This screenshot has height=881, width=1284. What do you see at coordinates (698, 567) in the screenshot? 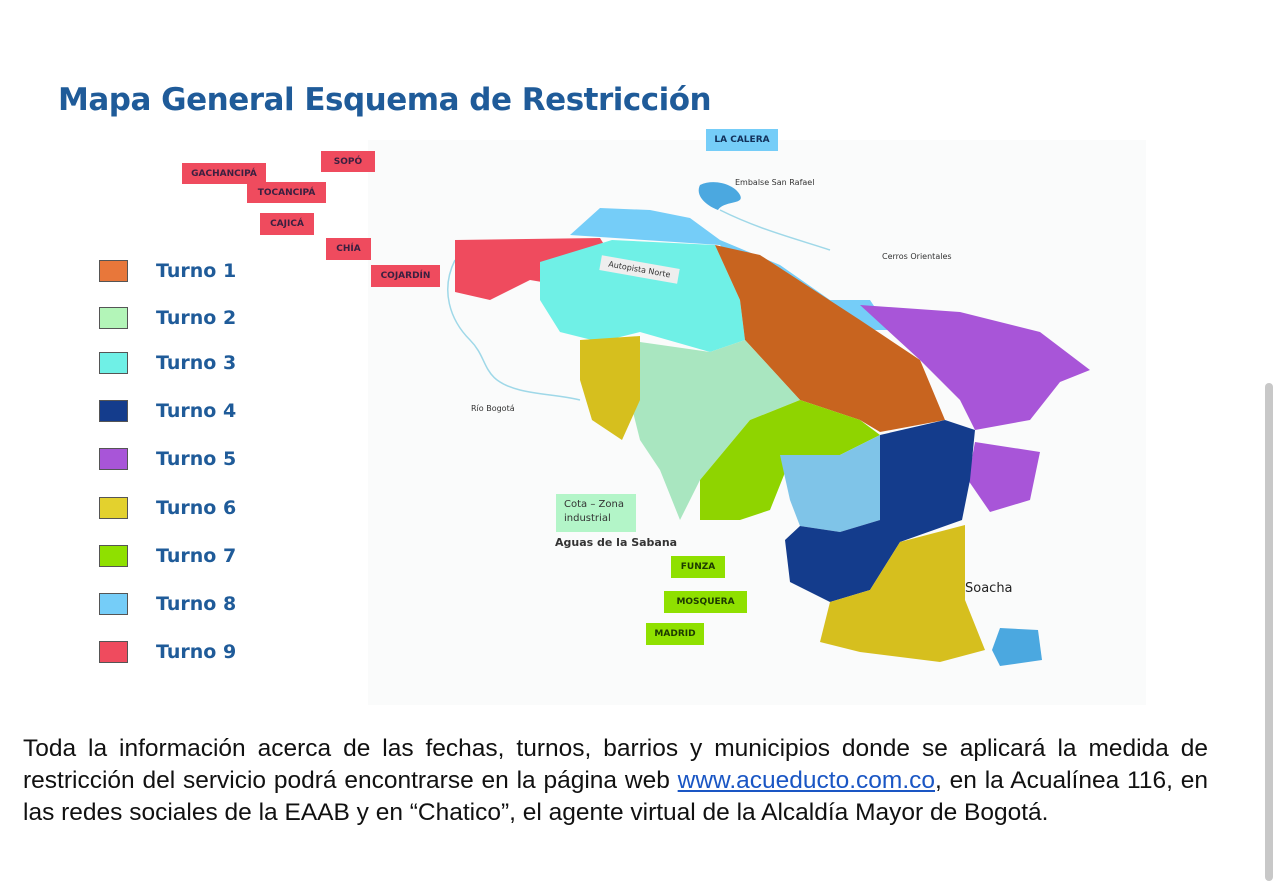
I see `municipality-funza: FUNZA` at bounding box center [698, 567].